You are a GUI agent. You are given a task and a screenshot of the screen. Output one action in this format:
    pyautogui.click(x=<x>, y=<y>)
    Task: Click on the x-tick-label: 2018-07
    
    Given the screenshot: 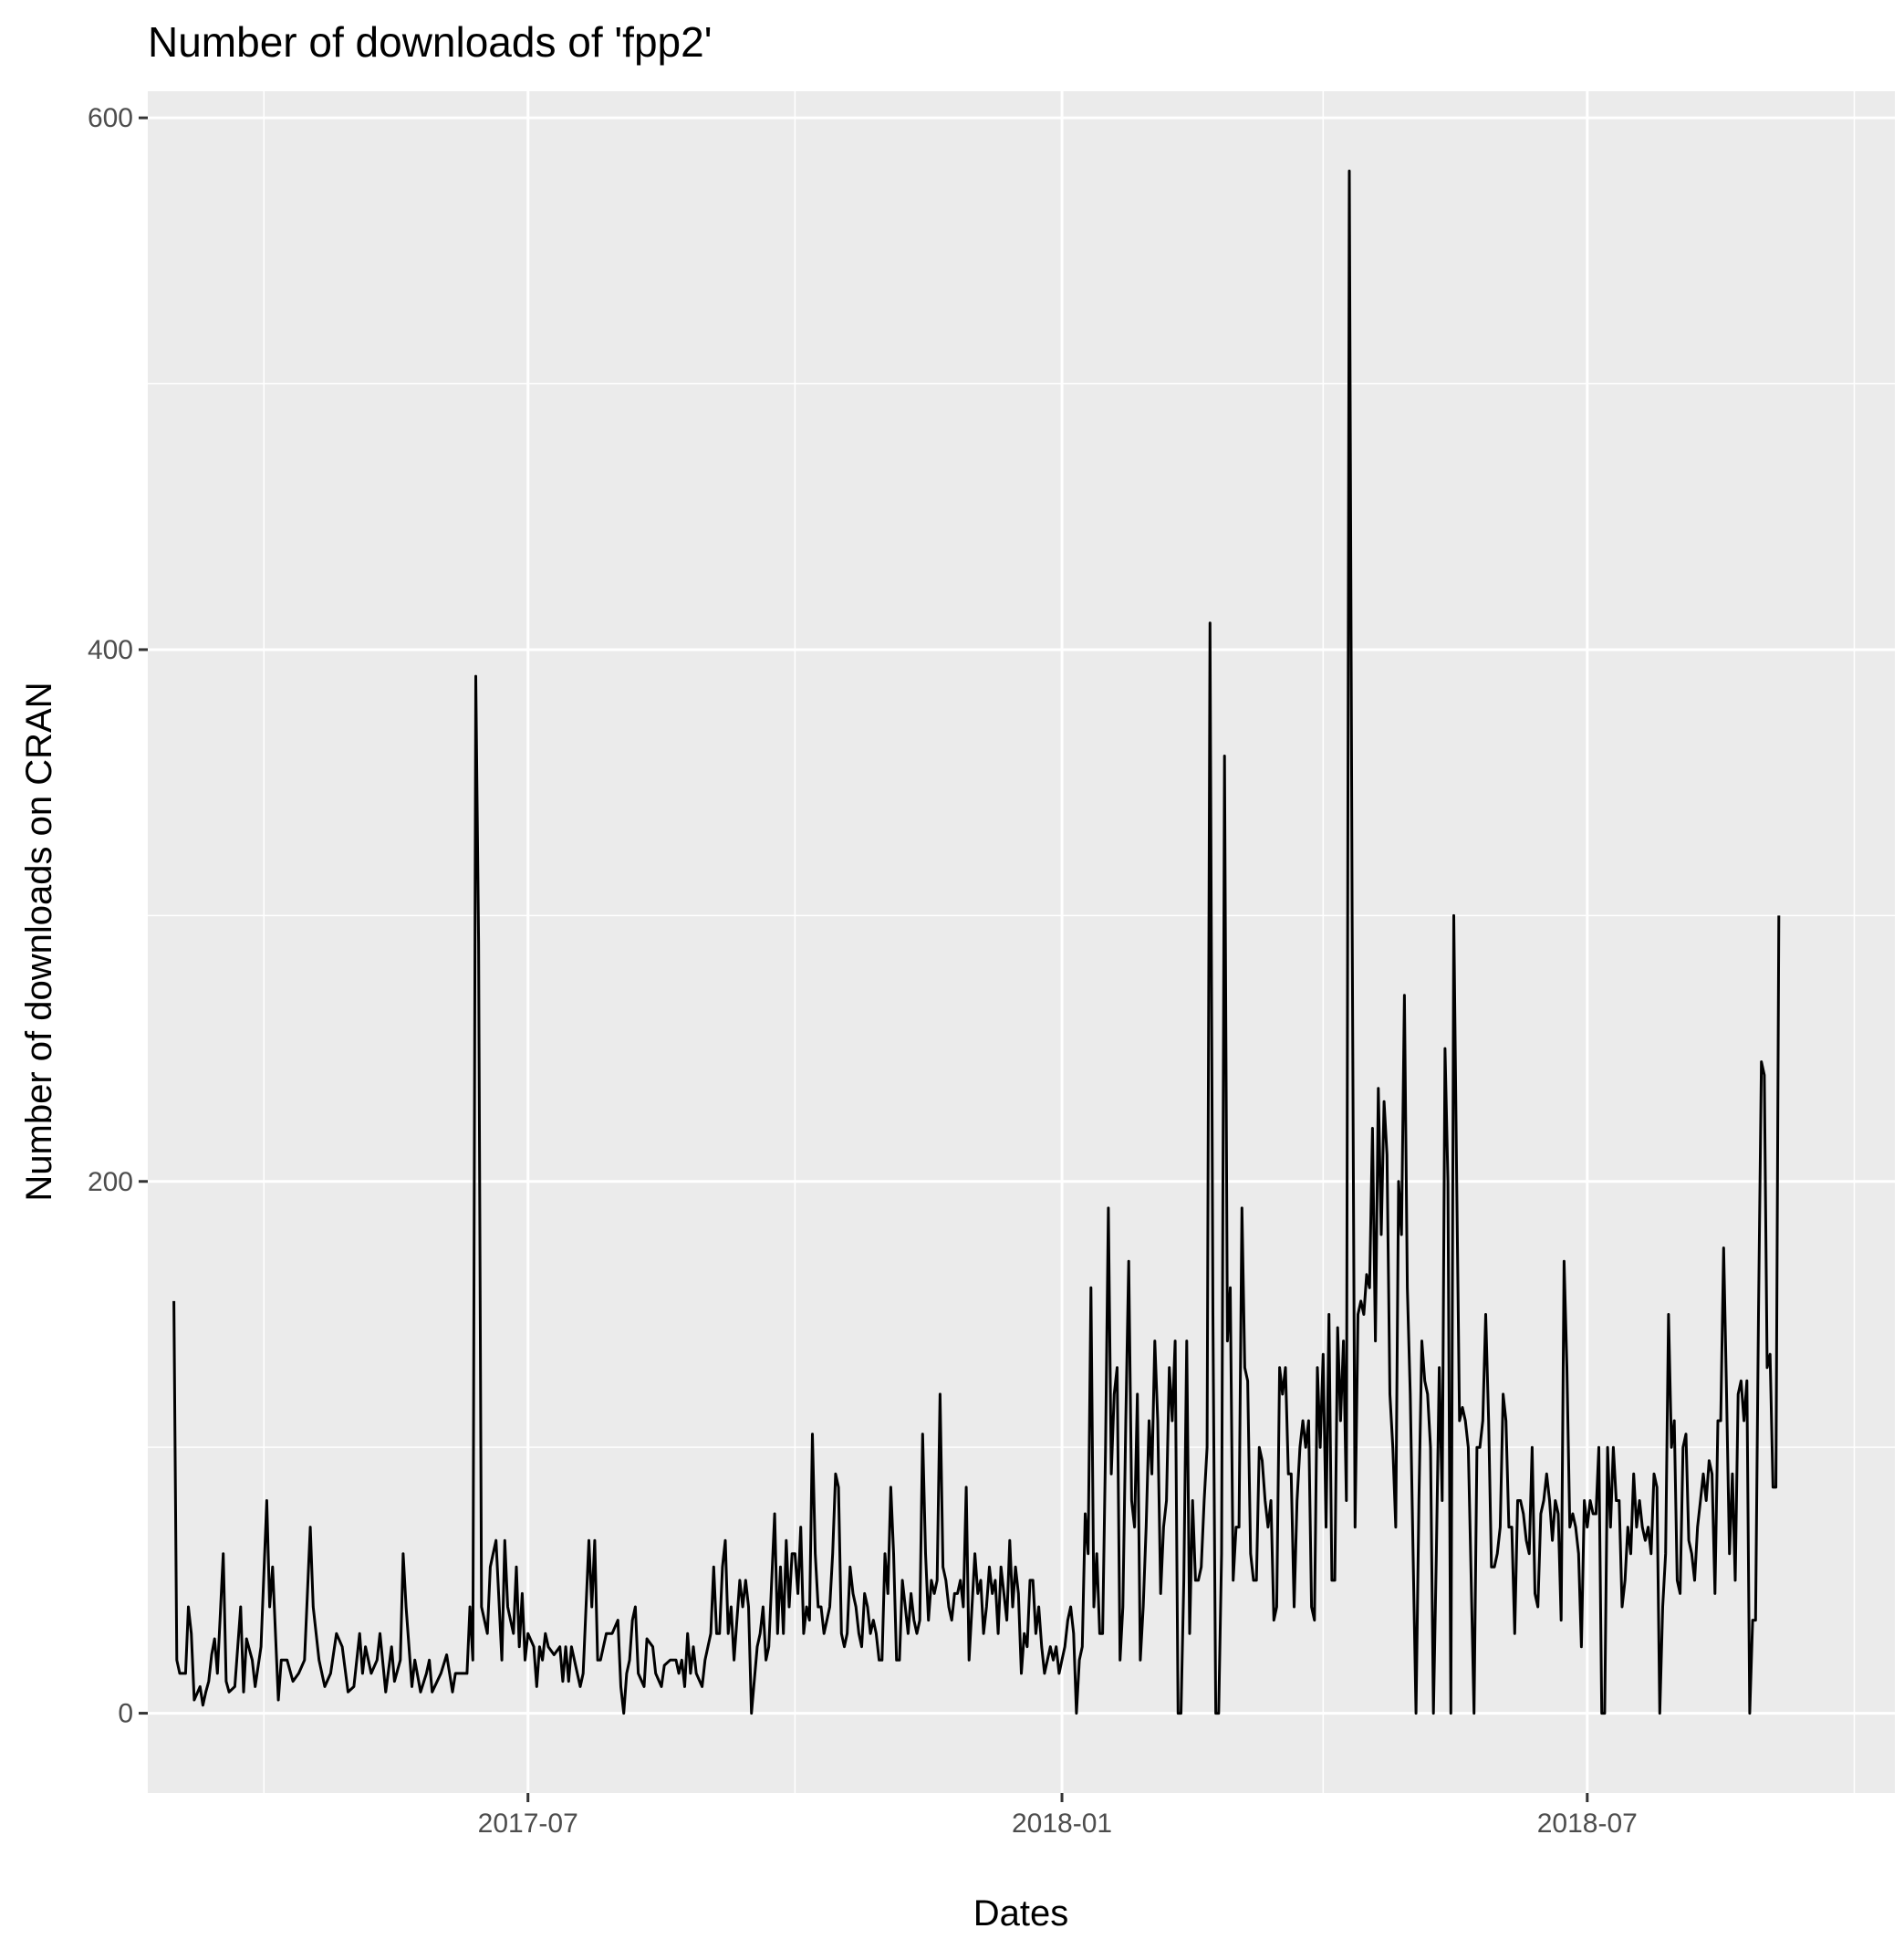 What is the action you would take?
    pyautogui.click(x=1588, y=1824)
    